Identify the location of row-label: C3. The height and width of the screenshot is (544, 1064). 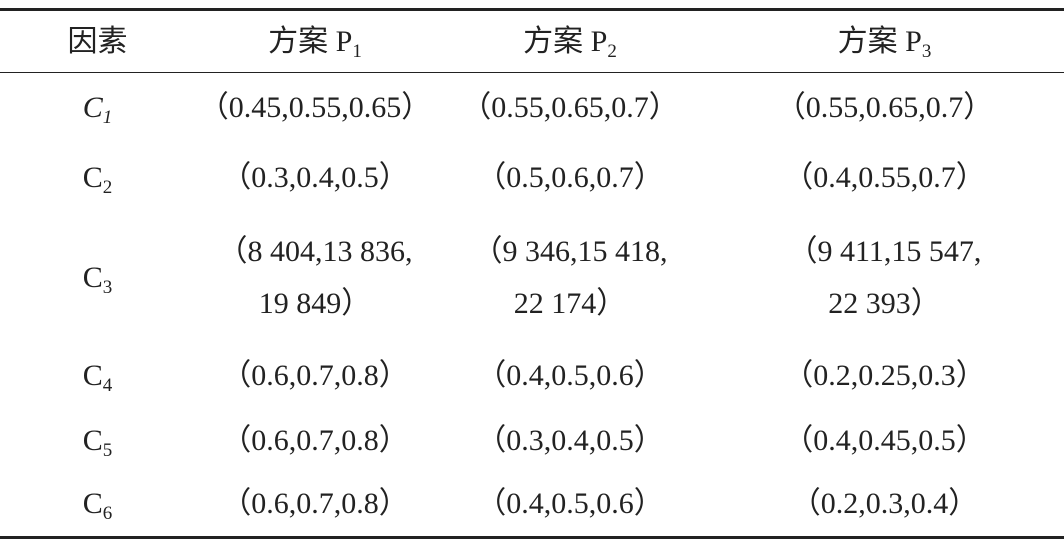
(97, 278).